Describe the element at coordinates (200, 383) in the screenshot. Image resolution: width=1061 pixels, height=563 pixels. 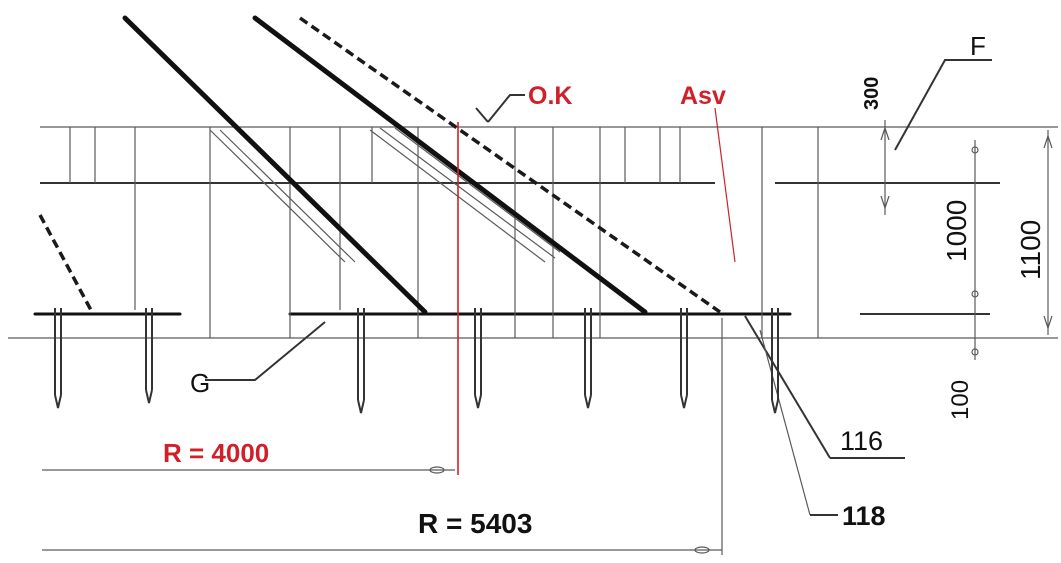
I see `g-label: G` at that location.